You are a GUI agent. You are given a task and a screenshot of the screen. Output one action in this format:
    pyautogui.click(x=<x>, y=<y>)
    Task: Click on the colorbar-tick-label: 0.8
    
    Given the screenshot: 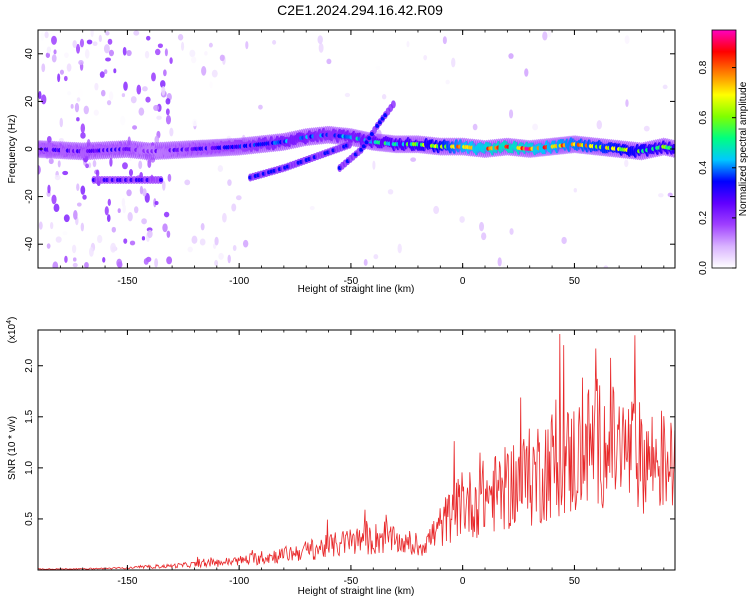 What is the action you would take?
    pyautogui.click(x=703, y=67)
    